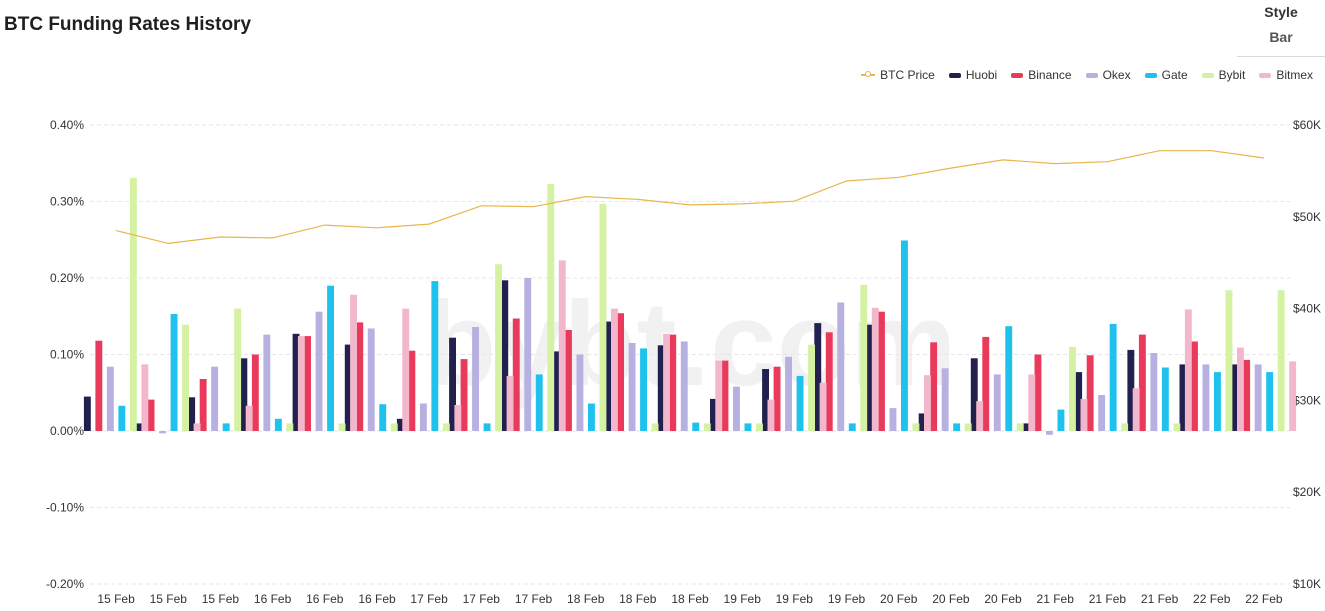  I want to click on legend-item-binance: Binance, so click(1041, 75).